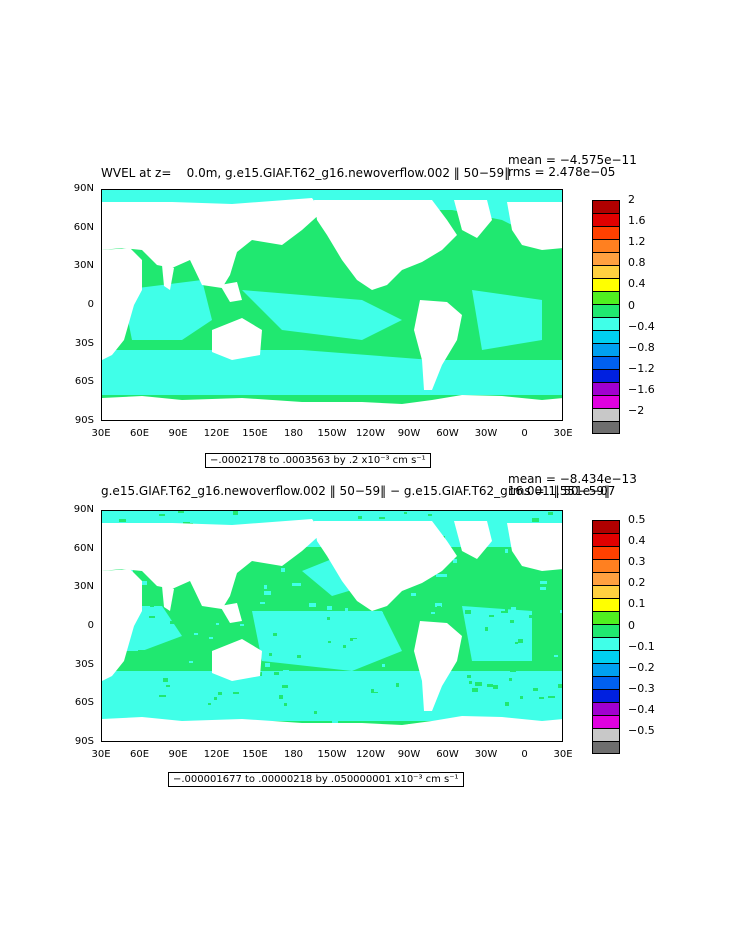 The height and width of the screenshot is (945, 733). Describe the element at coordinates (572, 160) in the screenshot. I see `mean-value: mean = −4.575e−11` at that location.